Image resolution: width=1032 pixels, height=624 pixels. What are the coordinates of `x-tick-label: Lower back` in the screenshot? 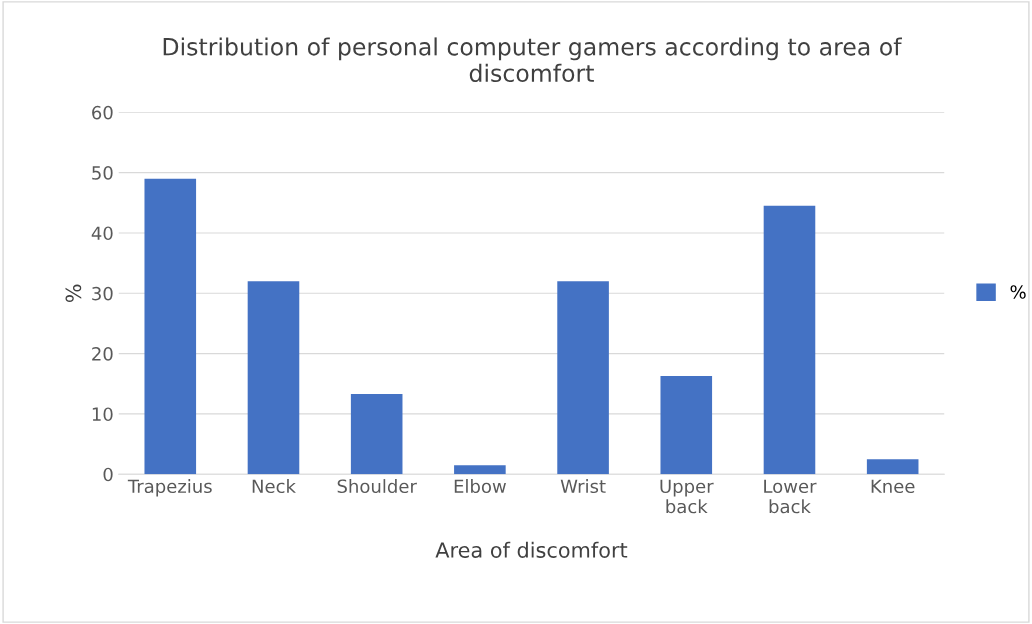 It's located at (790, 496).